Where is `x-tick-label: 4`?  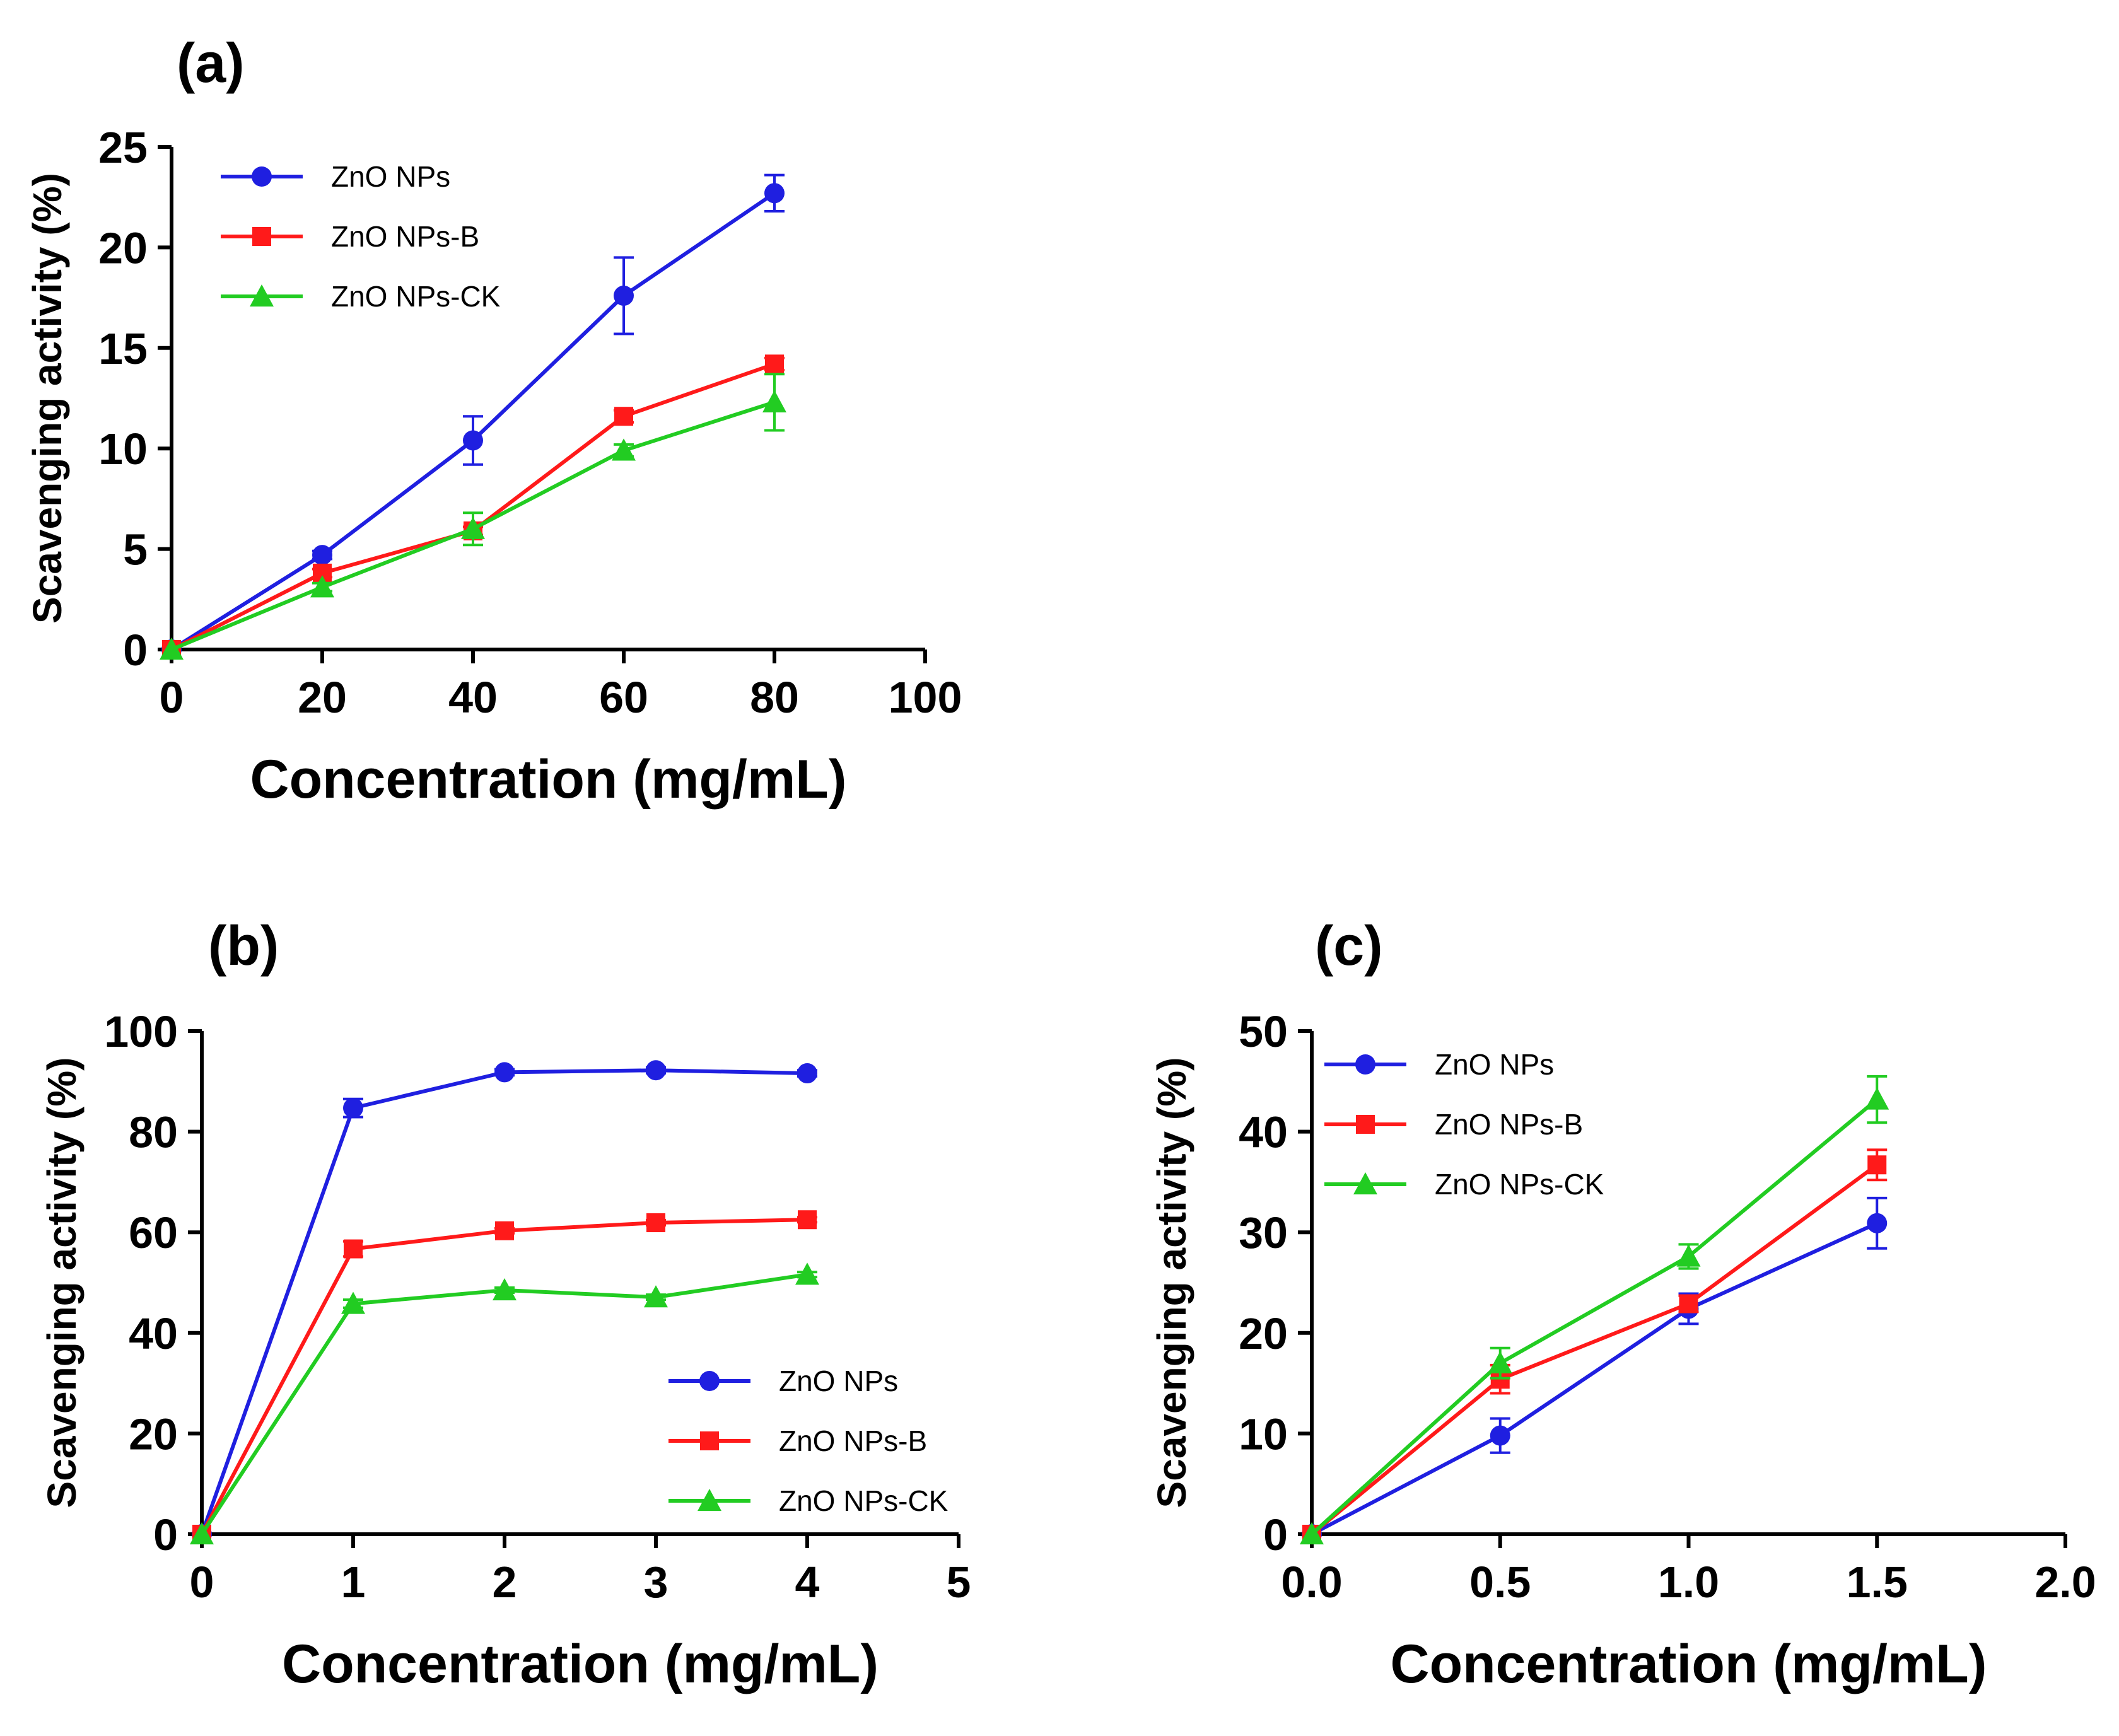
x-tick-label: 4 is located at coordinates (807, 1582).